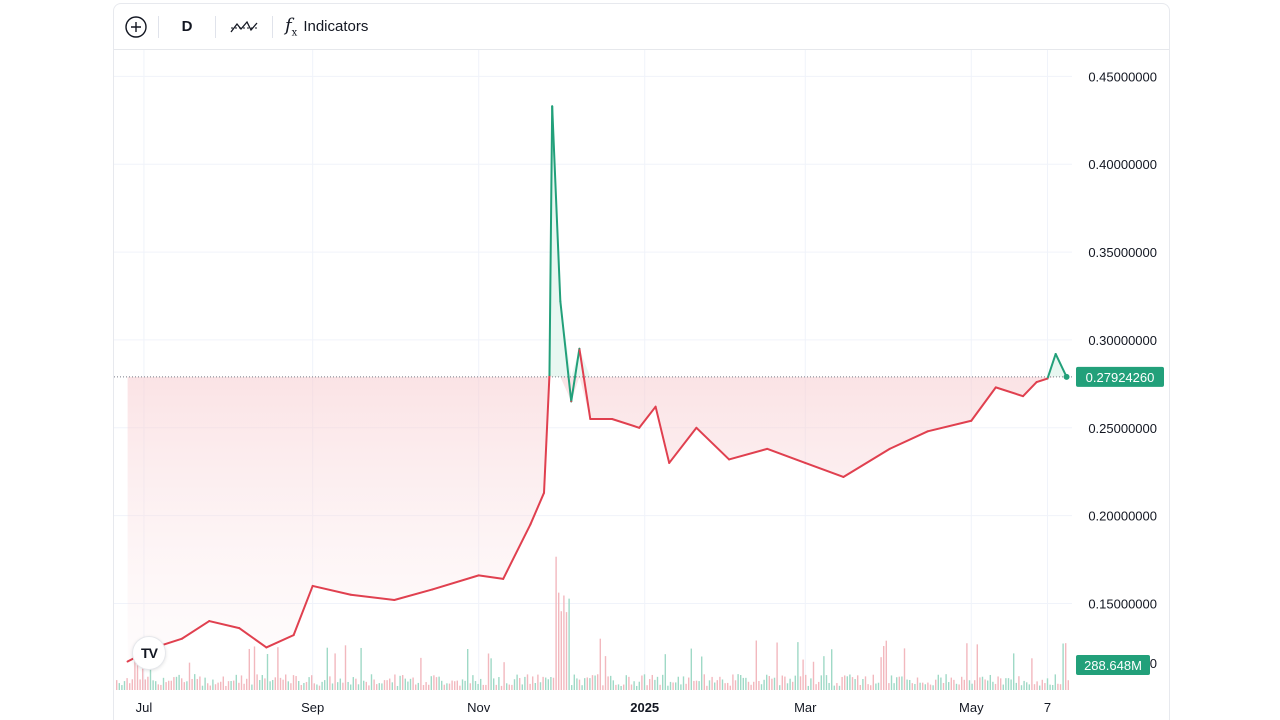  I want to click on add-symbol-button, so click(136, 27).